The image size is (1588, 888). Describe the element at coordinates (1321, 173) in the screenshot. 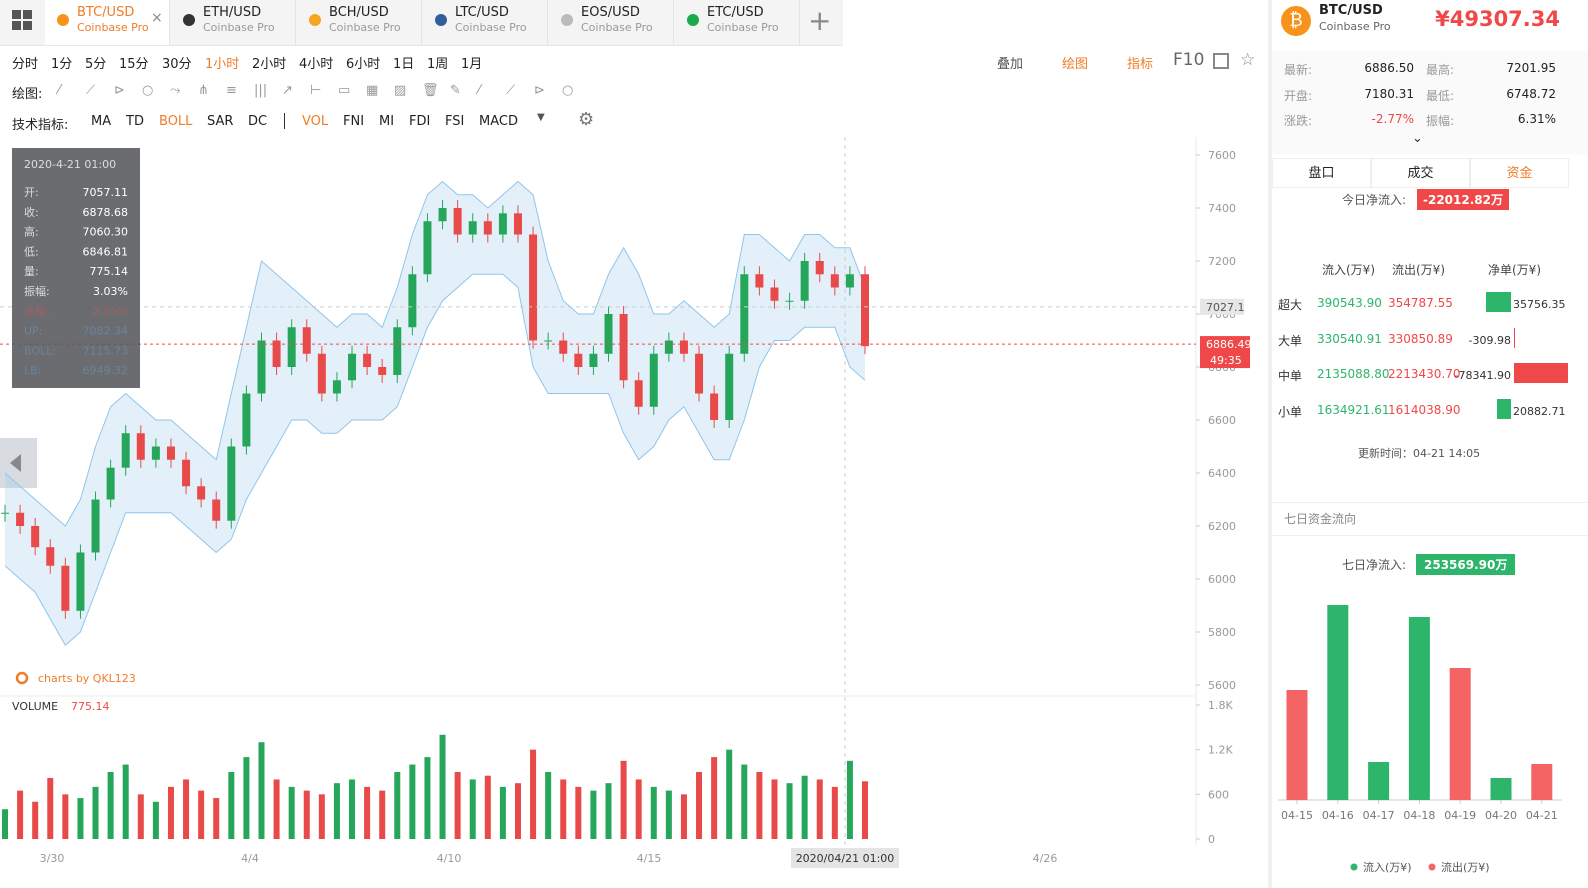

I see `panel-tab: 盘口` at that location.